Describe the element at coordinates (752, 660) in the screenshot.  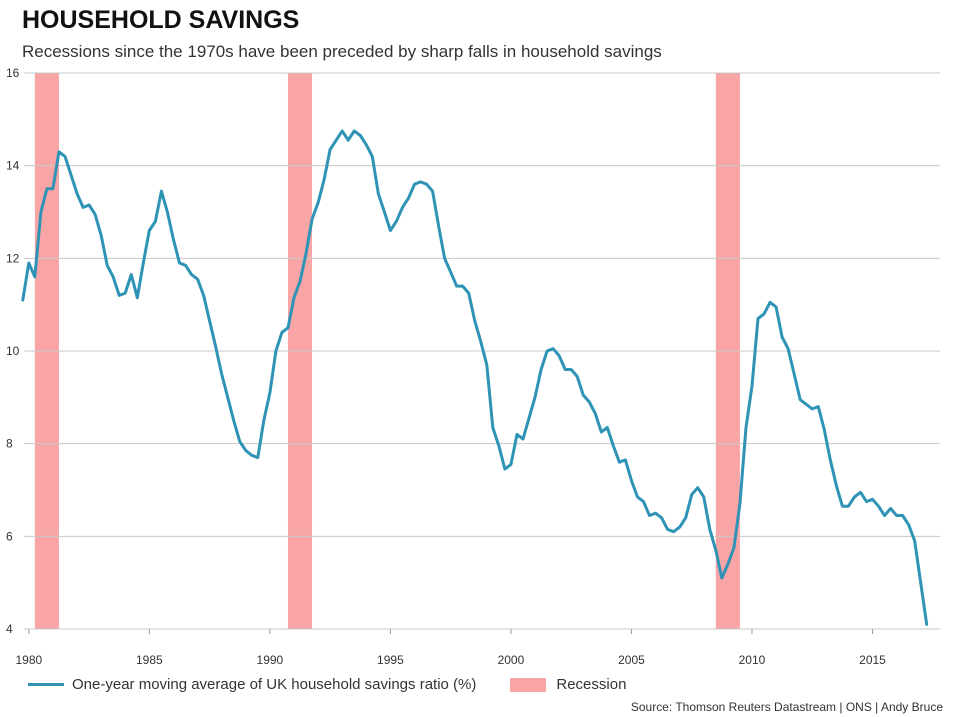
I see `x-tick-label: 2010` at that location.